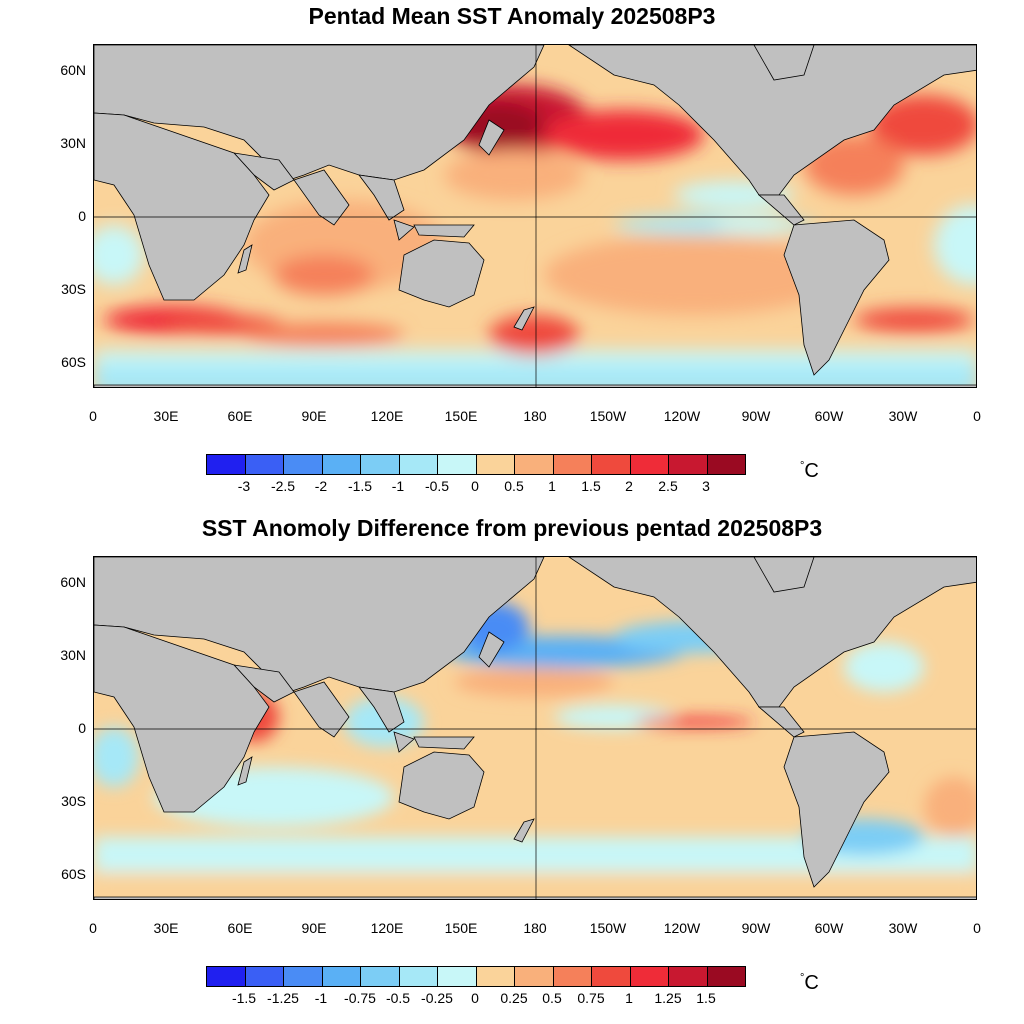 The height and width of the screenshot is (1024, 1024). Describe the element at coordinates (73, 874) in the screenshot. I see `y-tick-label: 60S` at that location.